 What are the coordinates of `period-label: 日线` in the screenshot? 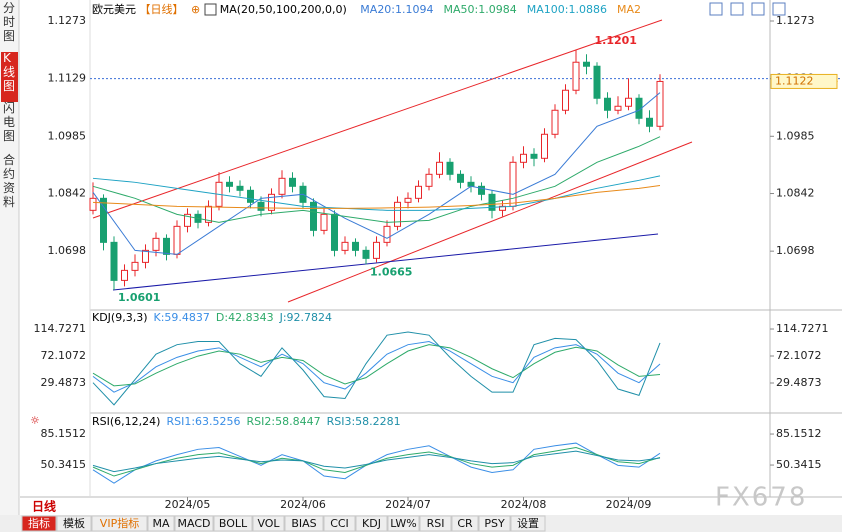 It's located at (44, 506).